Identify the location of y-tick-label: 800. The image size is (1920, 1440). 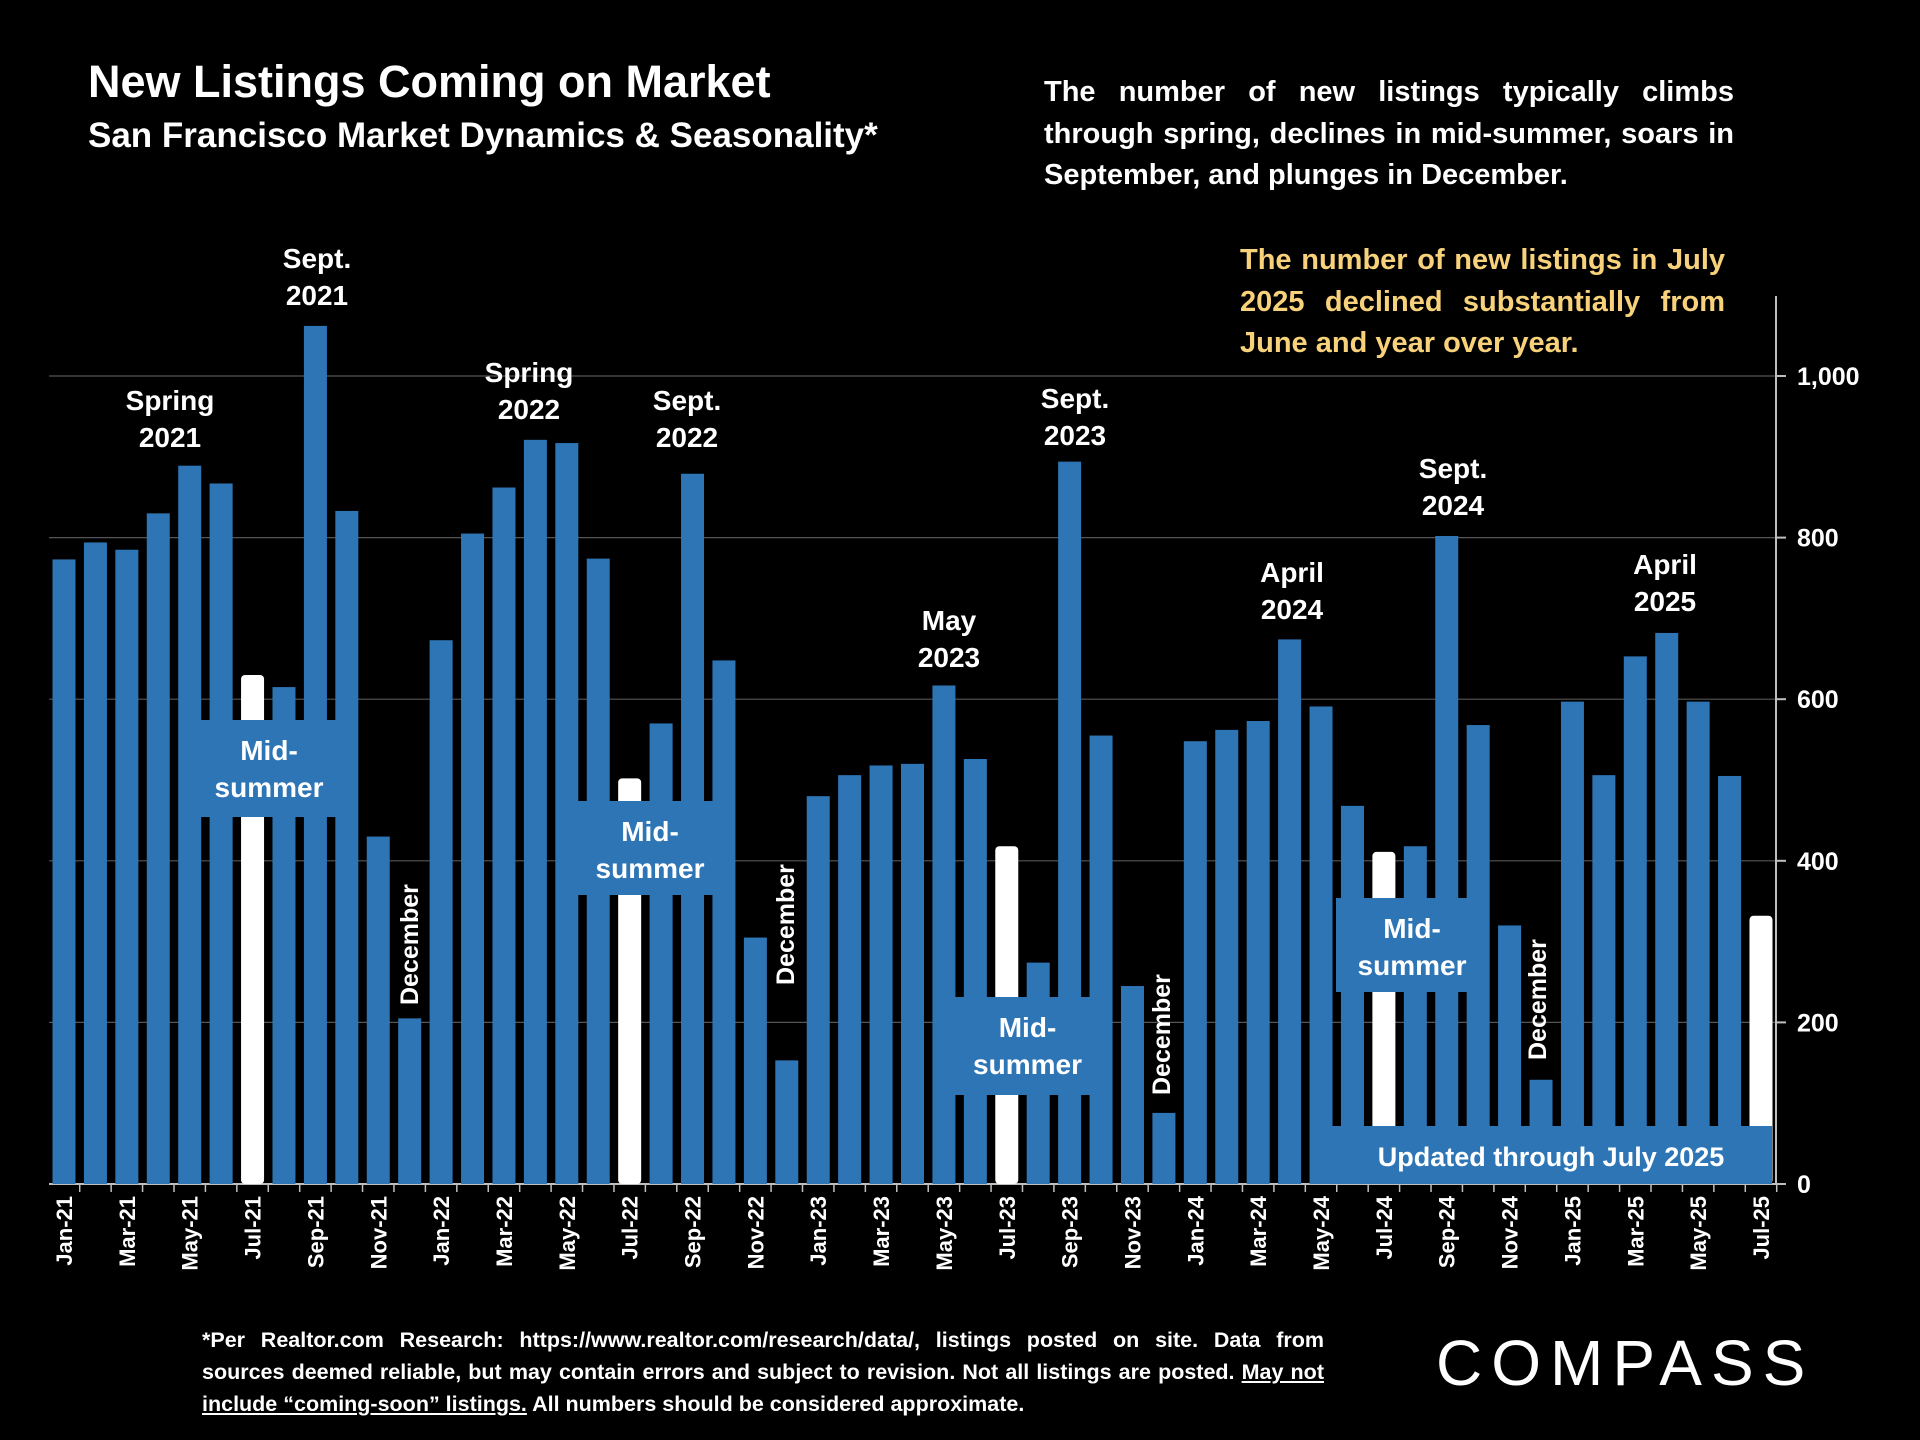
(1818, 539).